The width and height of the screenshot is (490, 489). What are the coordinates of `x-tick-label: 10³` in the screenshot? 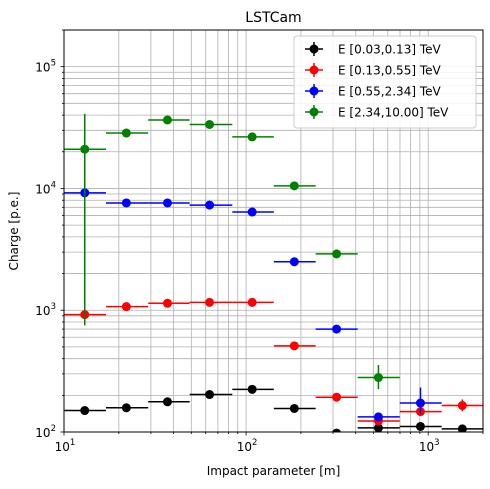 It's located at (429, 446).